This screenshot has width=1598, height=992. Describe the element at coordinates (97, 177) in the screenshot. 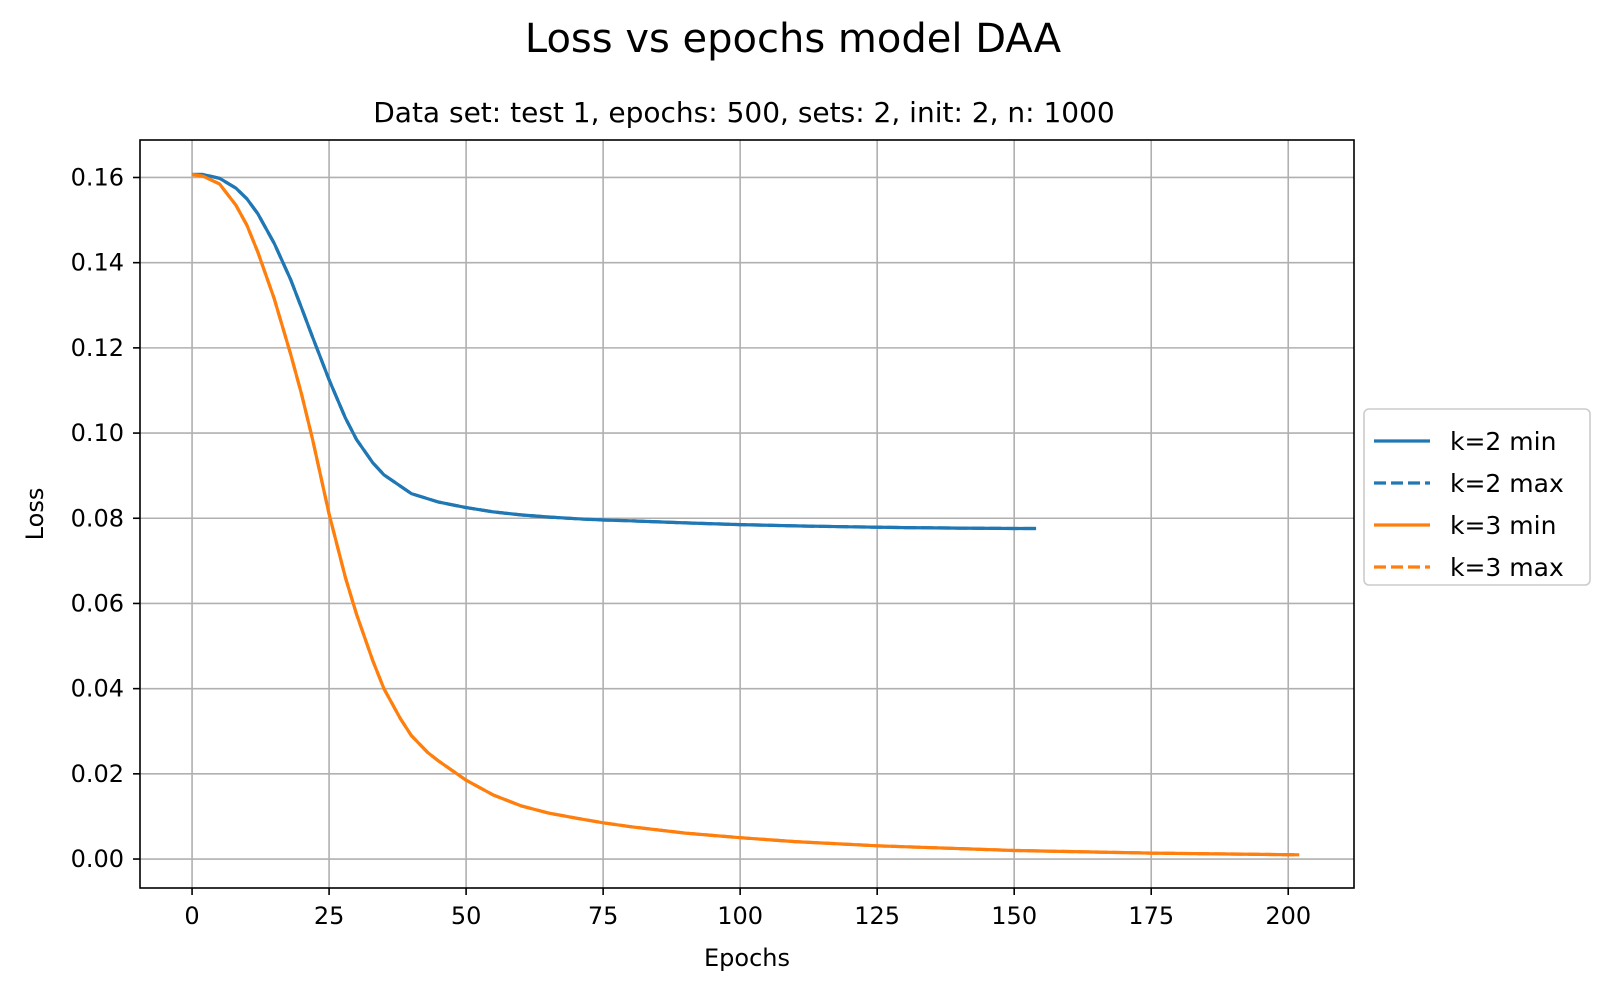

I see `y-tick-label: 0.16` at that location.